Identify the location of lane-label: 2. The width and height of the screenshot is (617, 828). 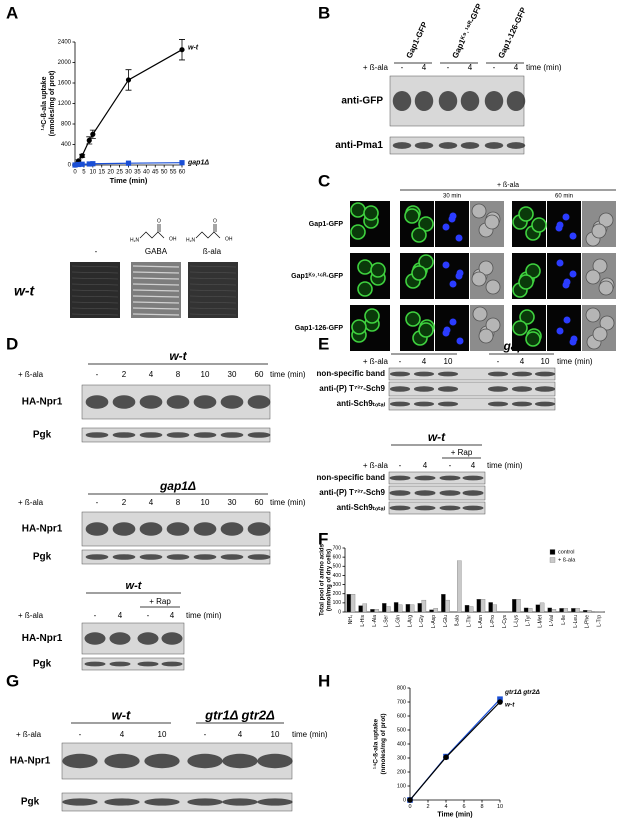
(124, 374).